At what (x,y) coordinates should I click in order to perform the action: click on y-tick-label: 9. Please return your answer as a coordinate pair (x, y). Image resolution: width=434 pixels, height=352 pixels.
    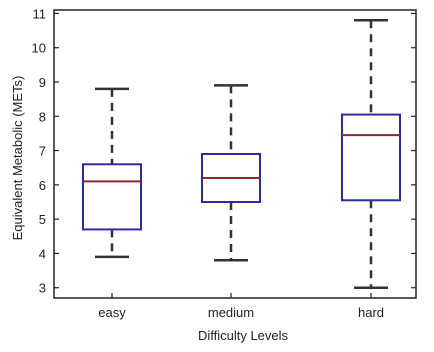
    Looking at the image, I should click on (42, 82).